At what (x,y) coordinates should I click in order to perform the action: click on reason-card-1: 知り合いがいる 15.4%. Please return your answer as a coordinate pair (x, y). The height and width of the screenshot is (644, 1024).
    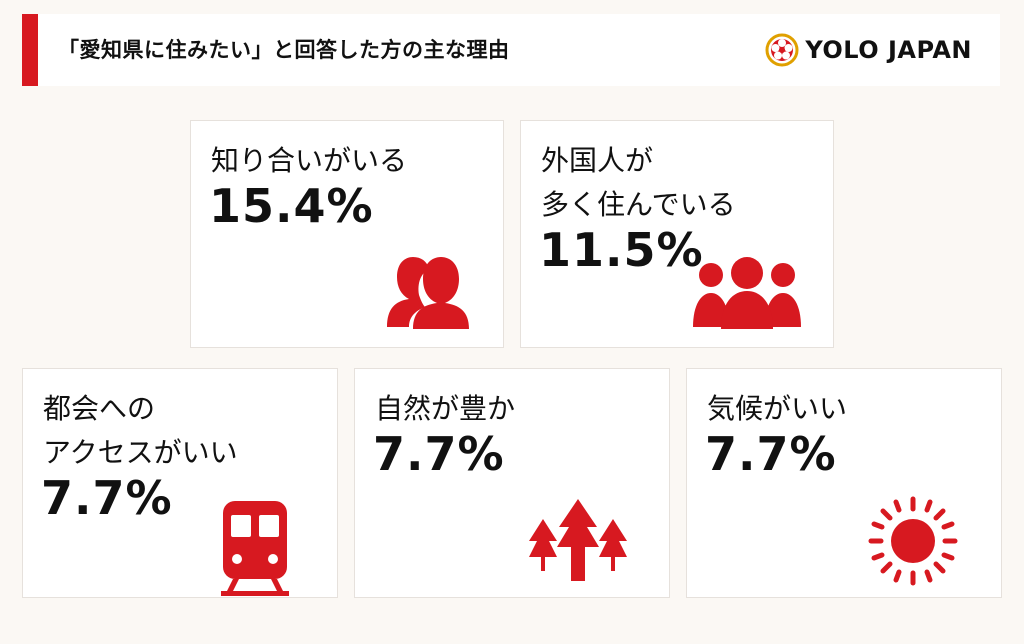
    Looking at the image, I should click on (347, 234).